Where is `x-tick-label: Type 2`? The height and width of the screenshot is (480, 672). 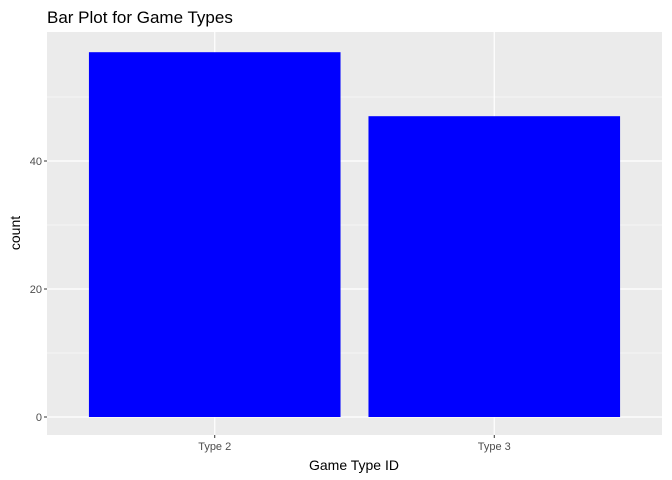 x-tick-label: Type 2 is located at coordinates (214, 447).